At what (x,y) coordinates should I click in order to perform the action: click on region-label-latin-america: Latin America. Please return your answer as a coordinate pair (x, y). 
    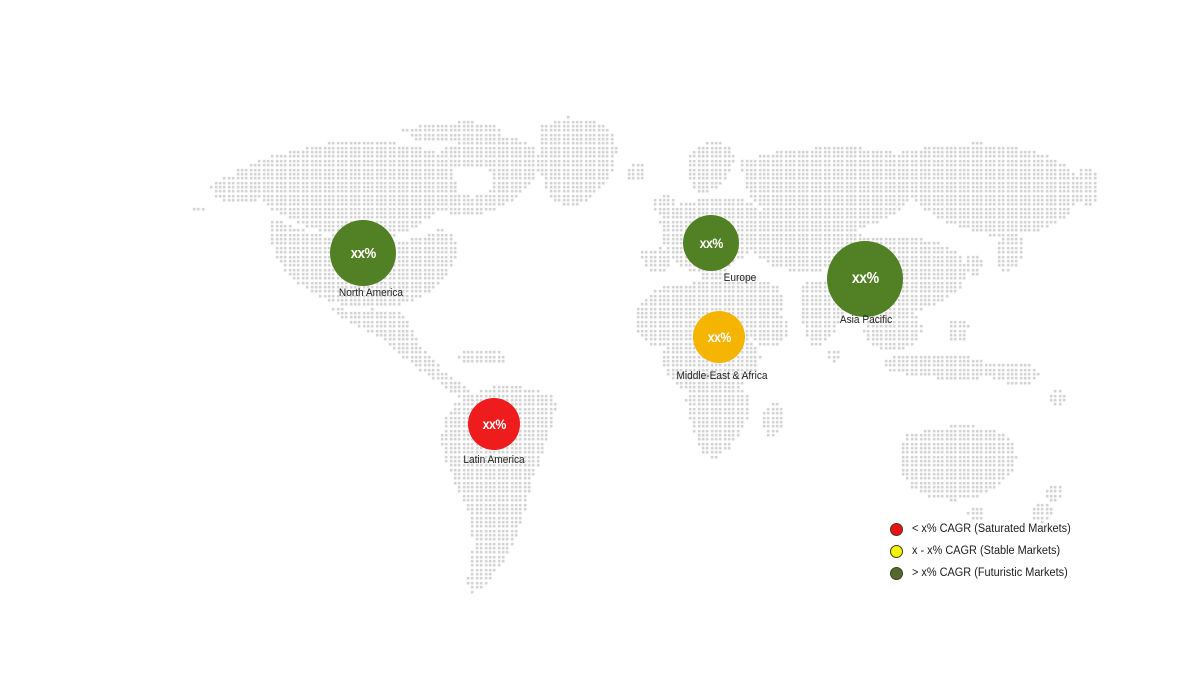
    Looking at the image, I should click on (494, 460).